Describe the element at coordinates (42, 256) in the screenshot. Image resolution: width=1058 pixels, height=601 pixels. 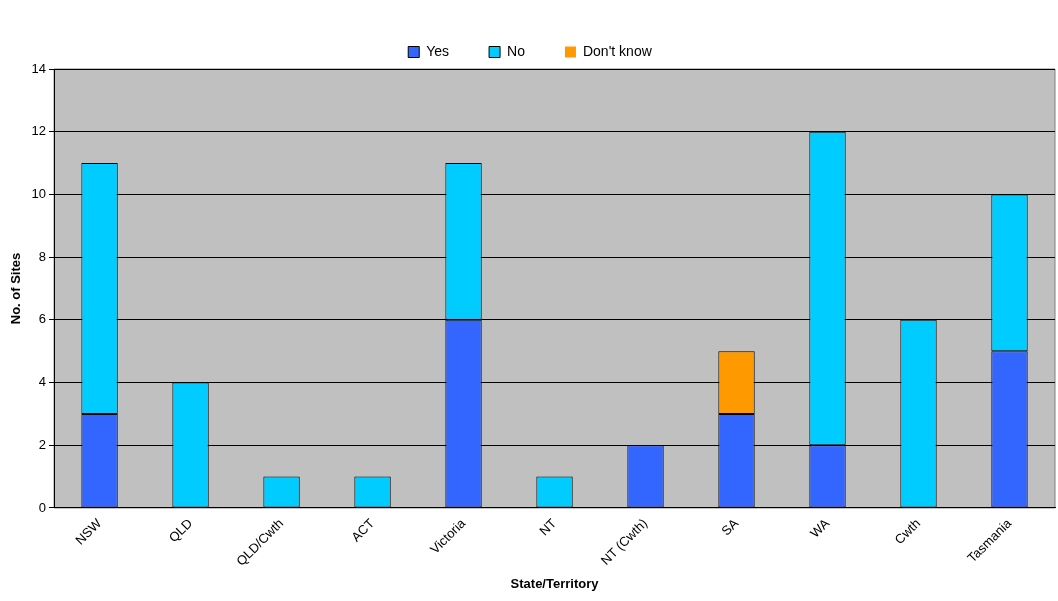
I see `y-tick-label: 8` at that location.